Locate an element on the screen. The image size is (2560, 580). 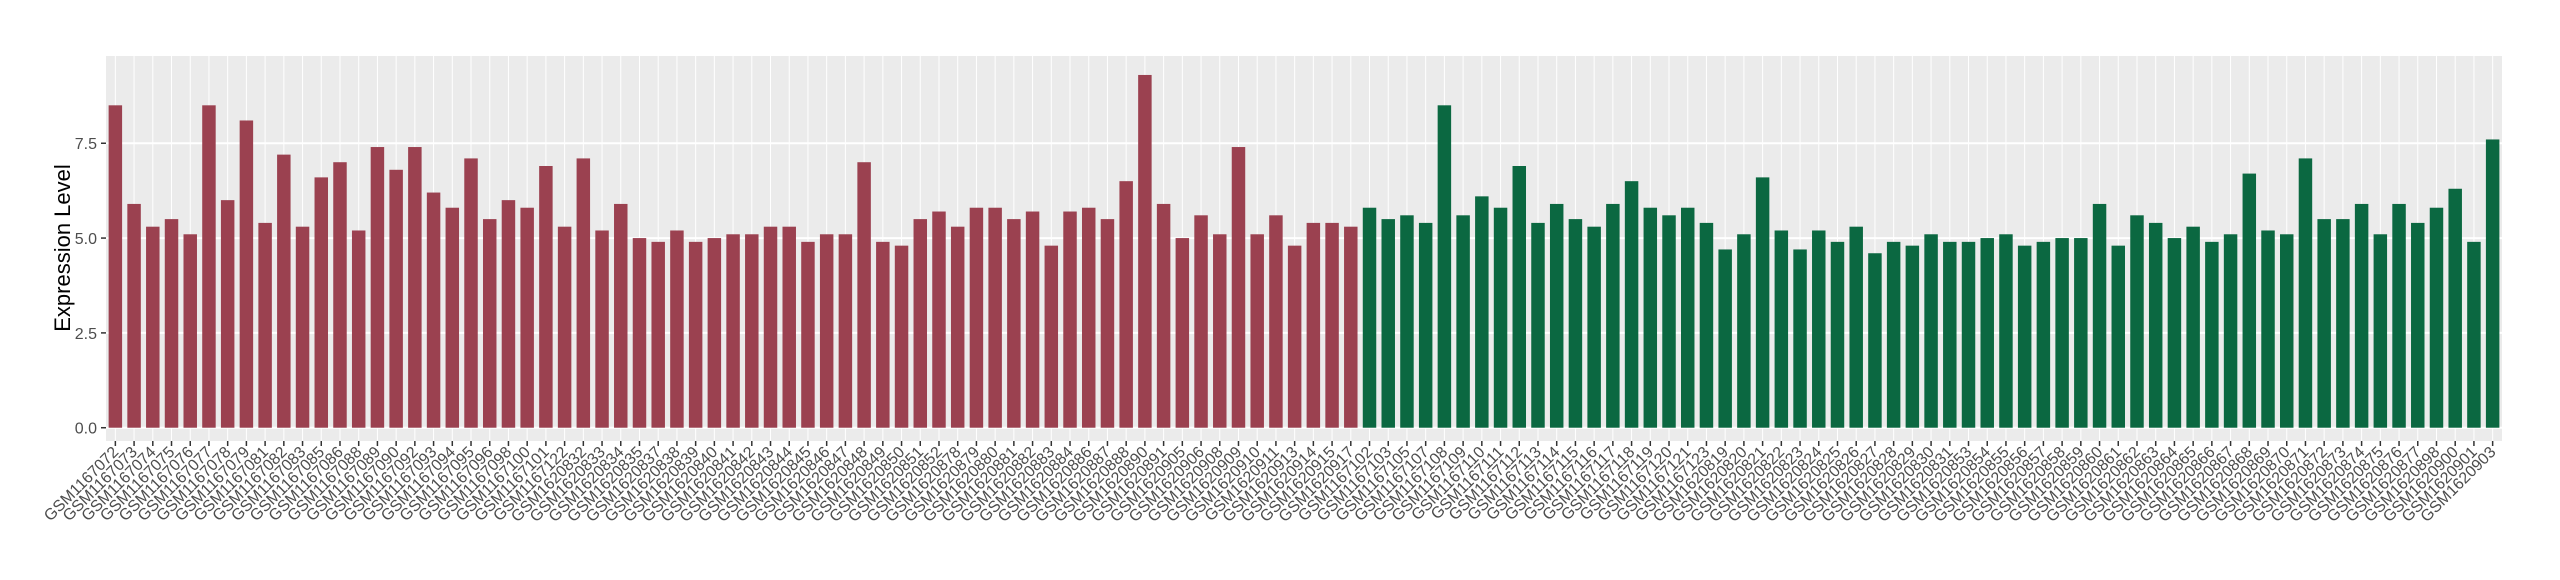
y-tick-label: 7.5 is located at coordinates (86, 144).